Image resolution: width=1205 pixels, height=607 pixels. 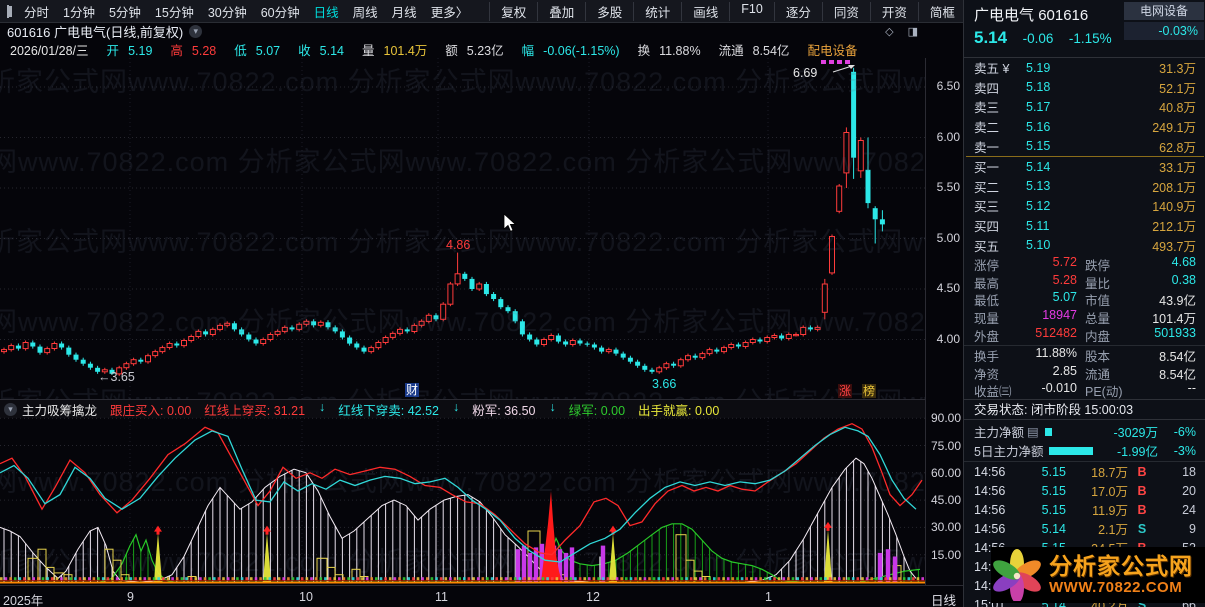 I want to click on menu-item-15分钟: 15分钟, so click(x=174, y=12).